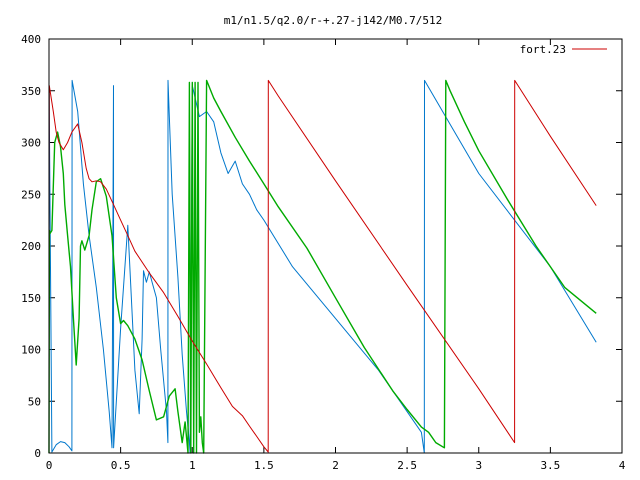 The height and width of the screenshot is (480, 640). I want to click on y-tick-label: 350, so click(31, 91).